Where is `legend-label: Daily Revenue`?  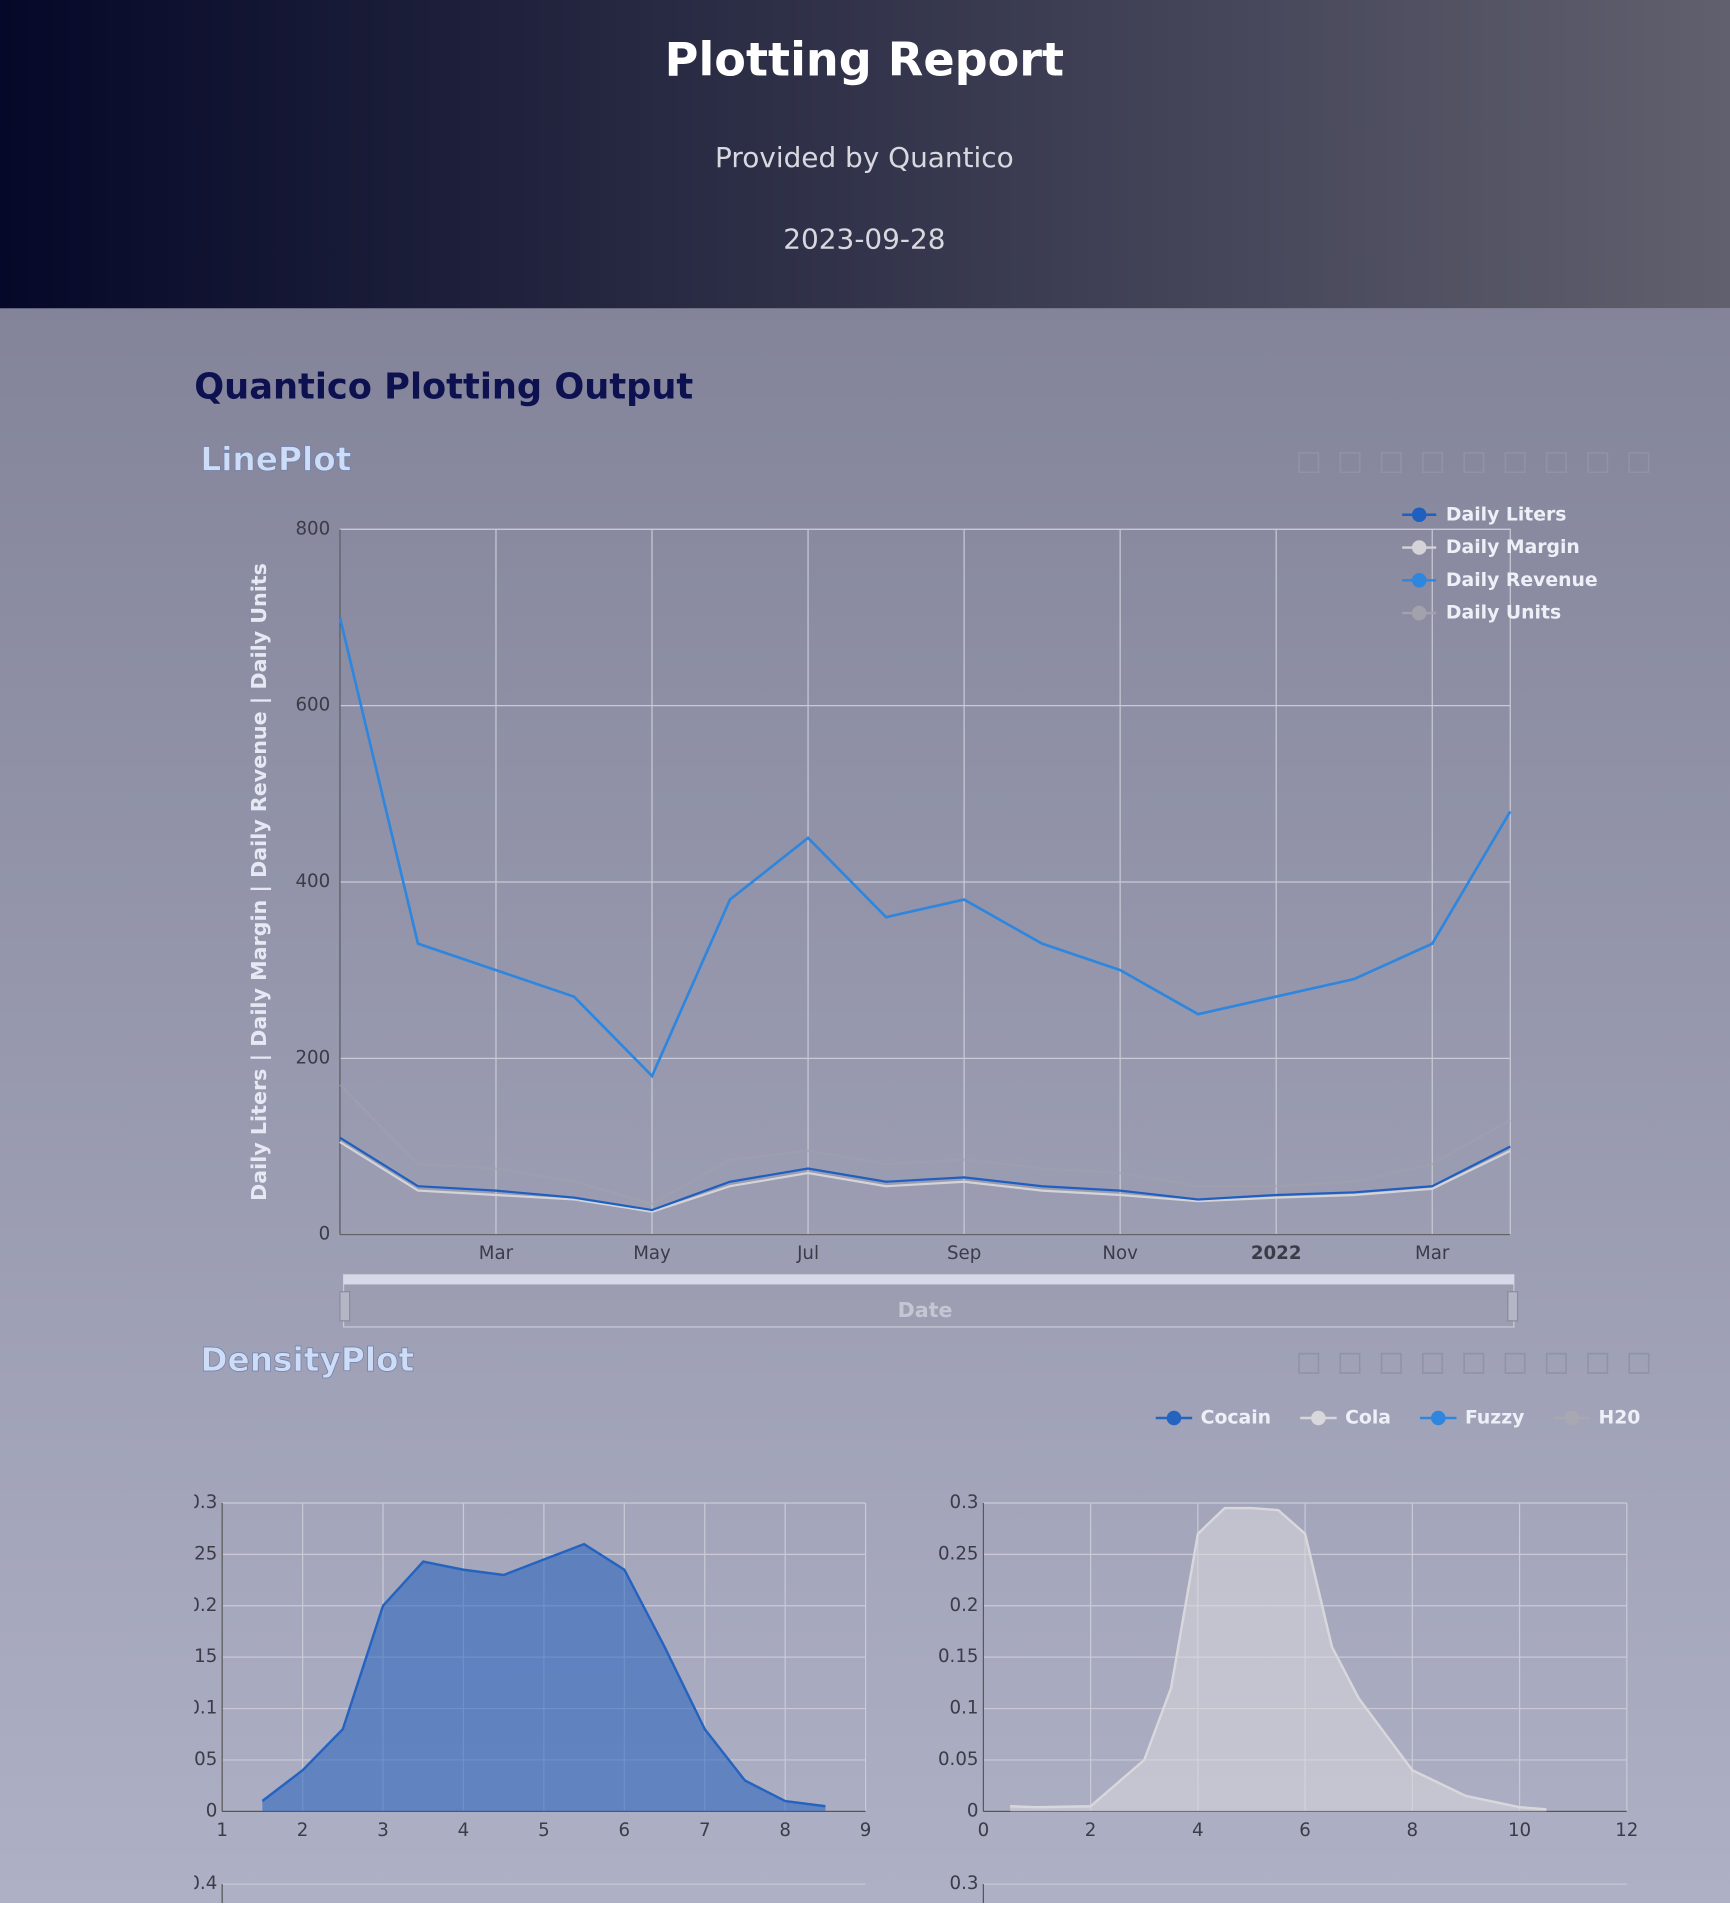
legend-label: Daily Revenue is located at coordinates (1522, 580).